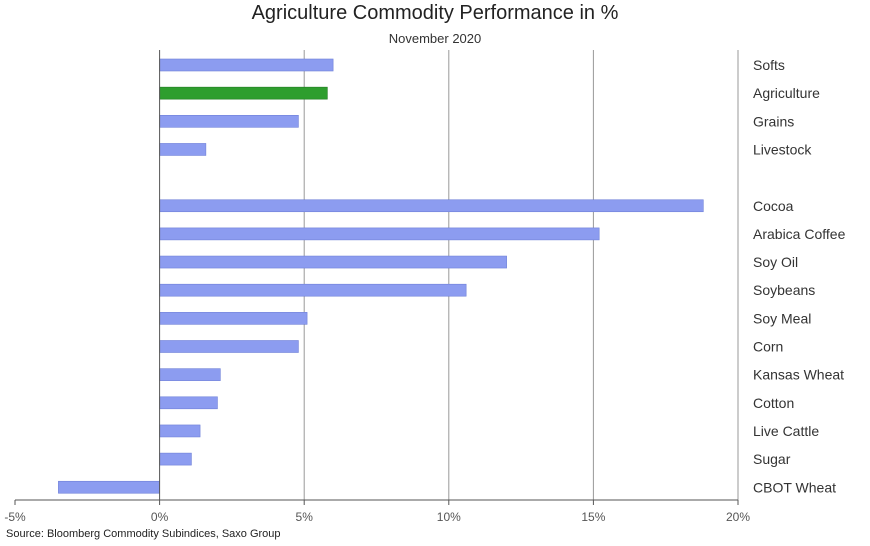 The width and height of the screenshot is (870, 546). What do you see at coordinates (769, 65) in the screenshot?
I see `category-label: Softs` at bounding box center [769, 65].